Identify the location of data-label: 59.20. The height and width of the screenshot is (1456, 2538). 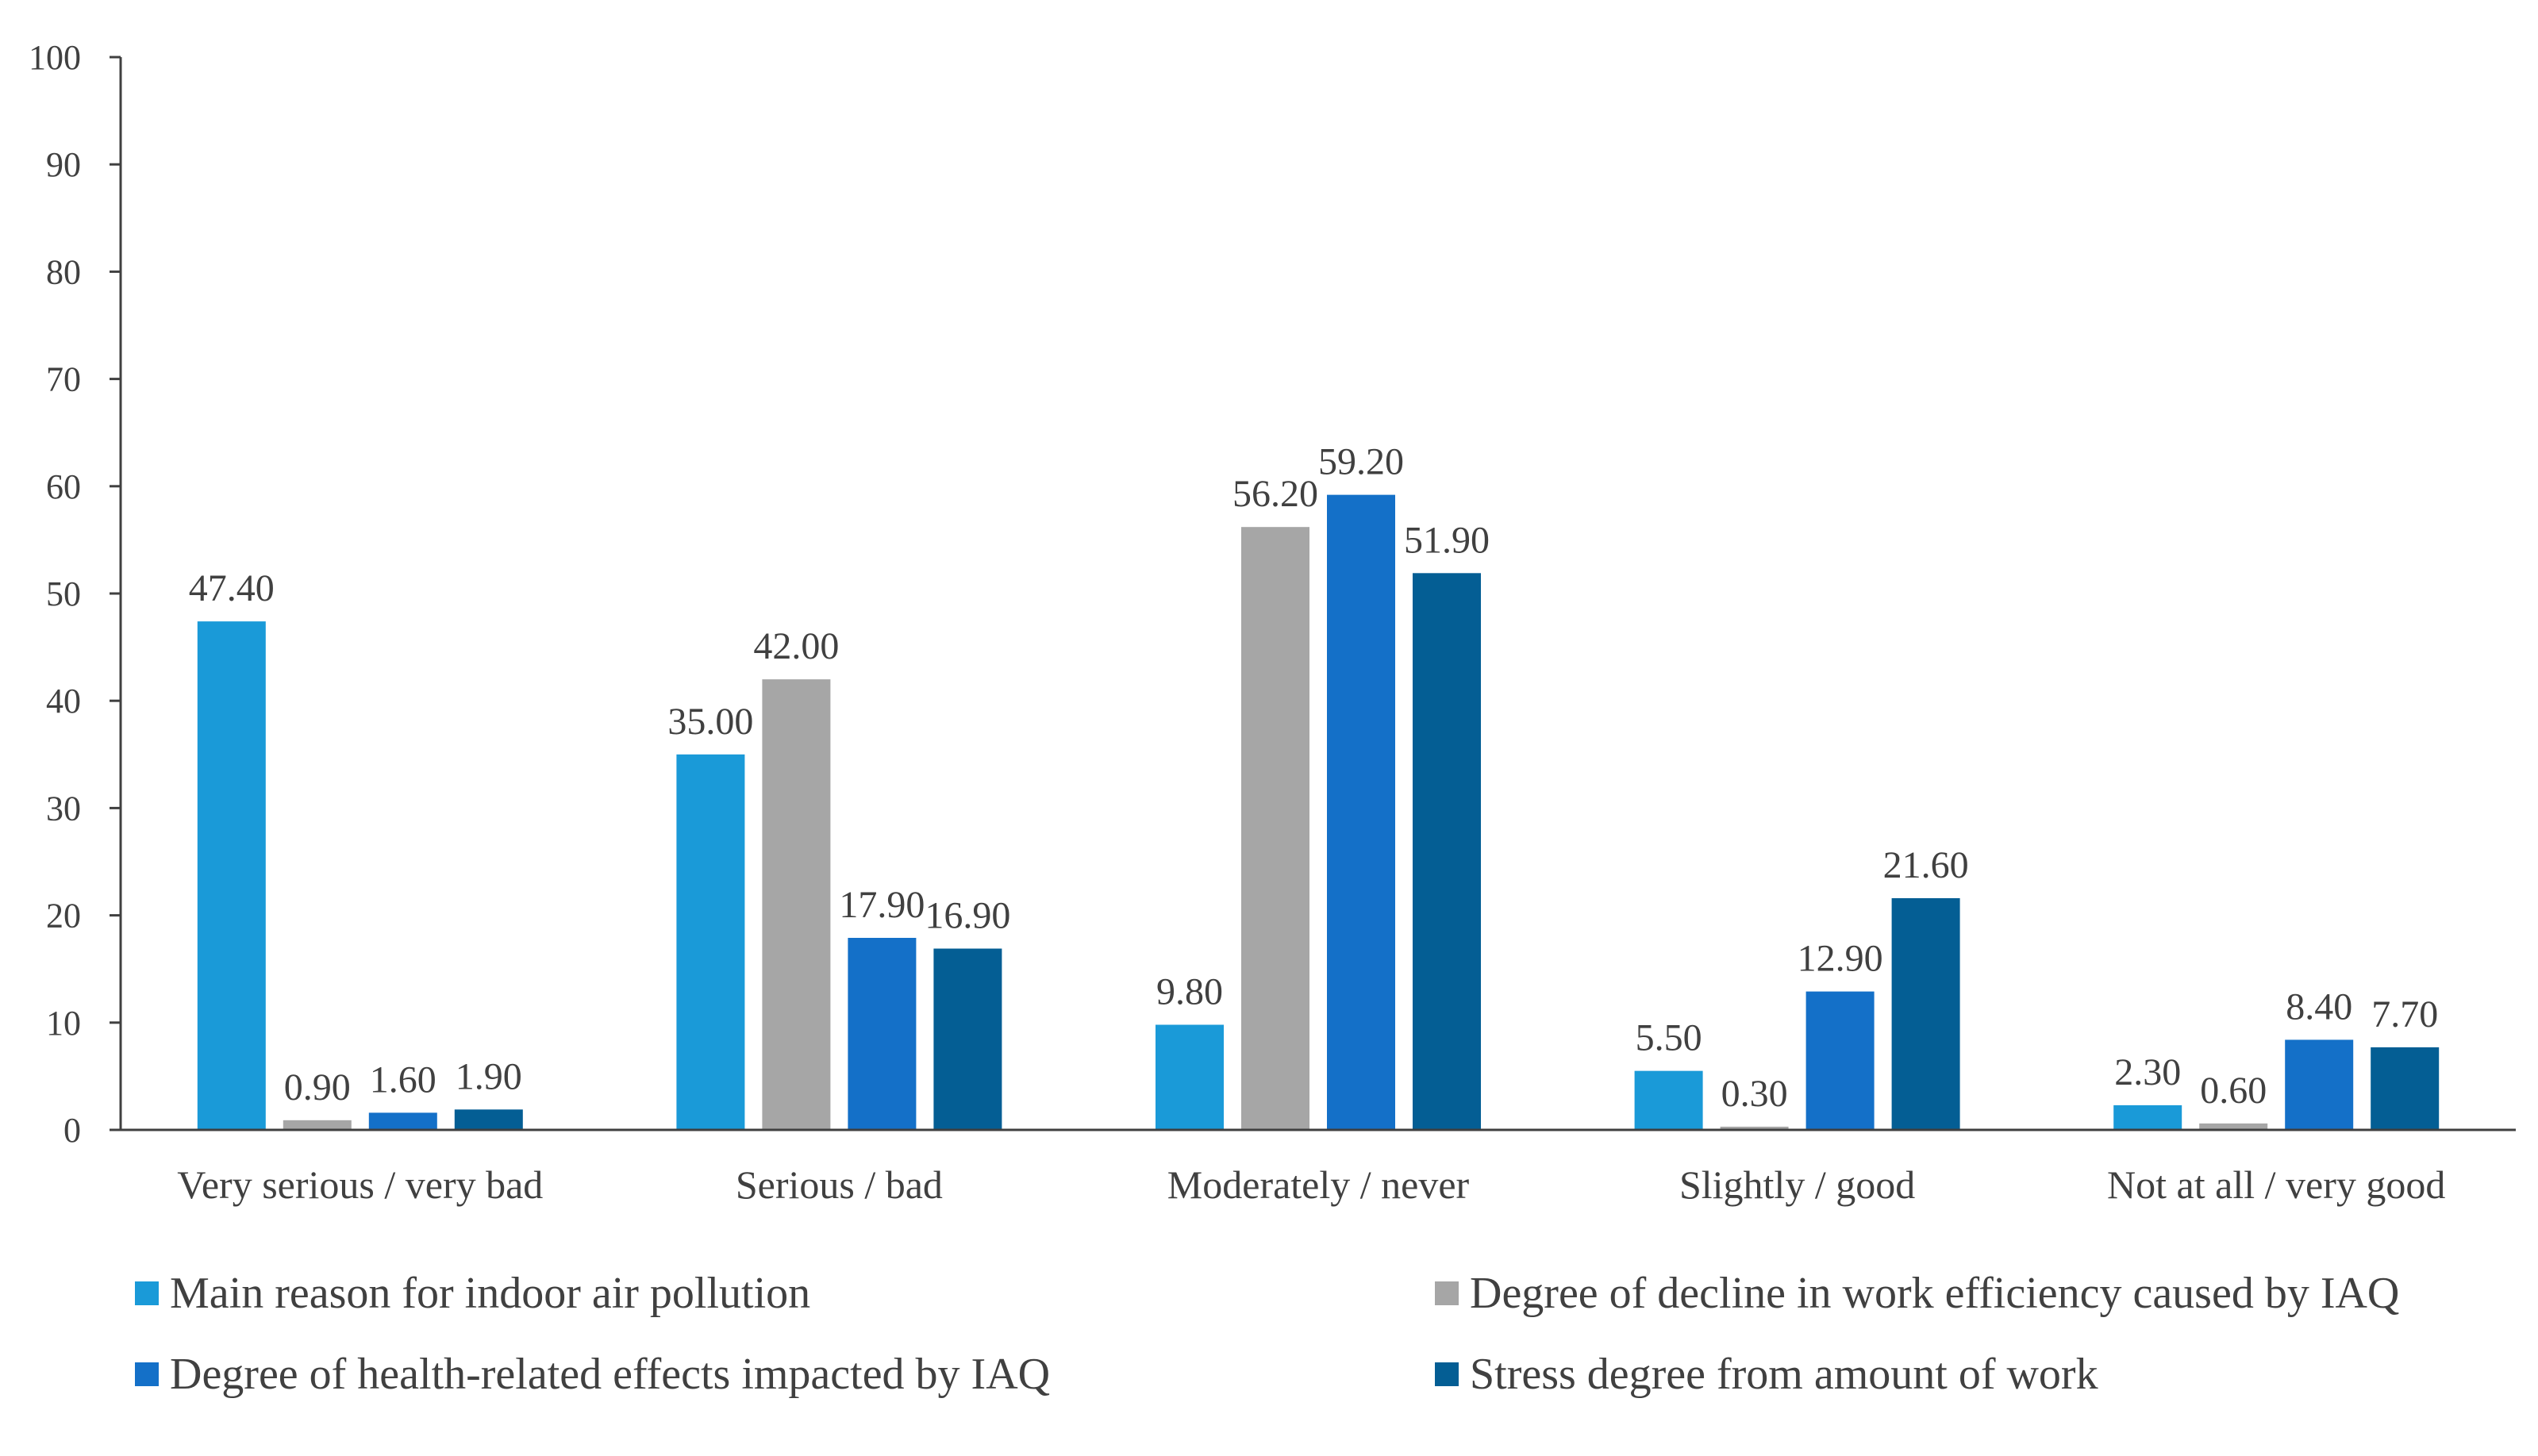
(1361, 462).